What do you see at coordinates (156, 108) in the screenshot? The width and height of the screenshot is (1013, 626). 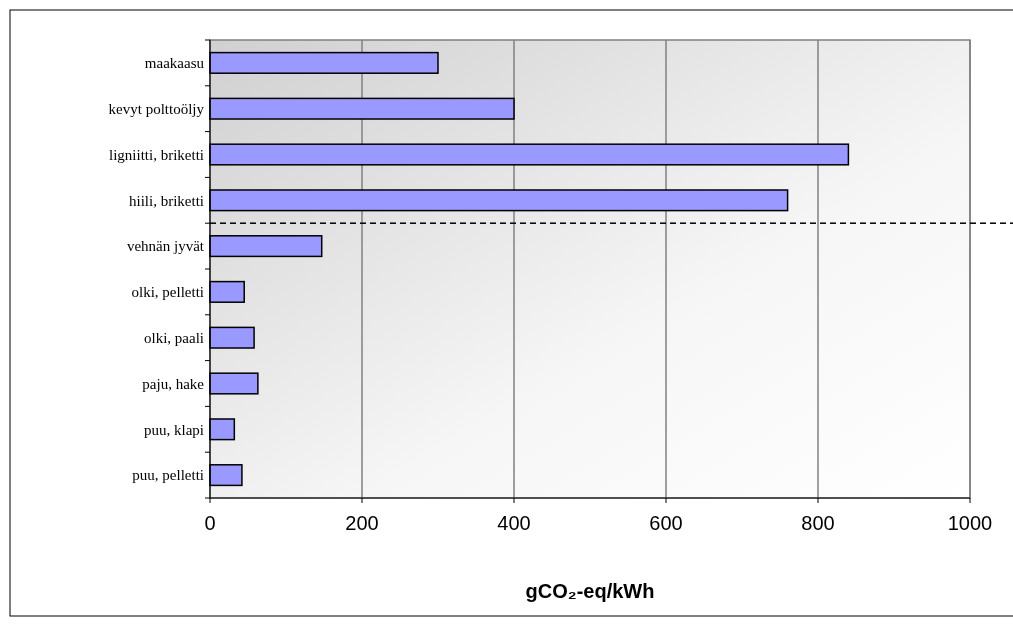 I see `y-tick-label: kevyt polttoöljy` at bounding box center [156, 108].